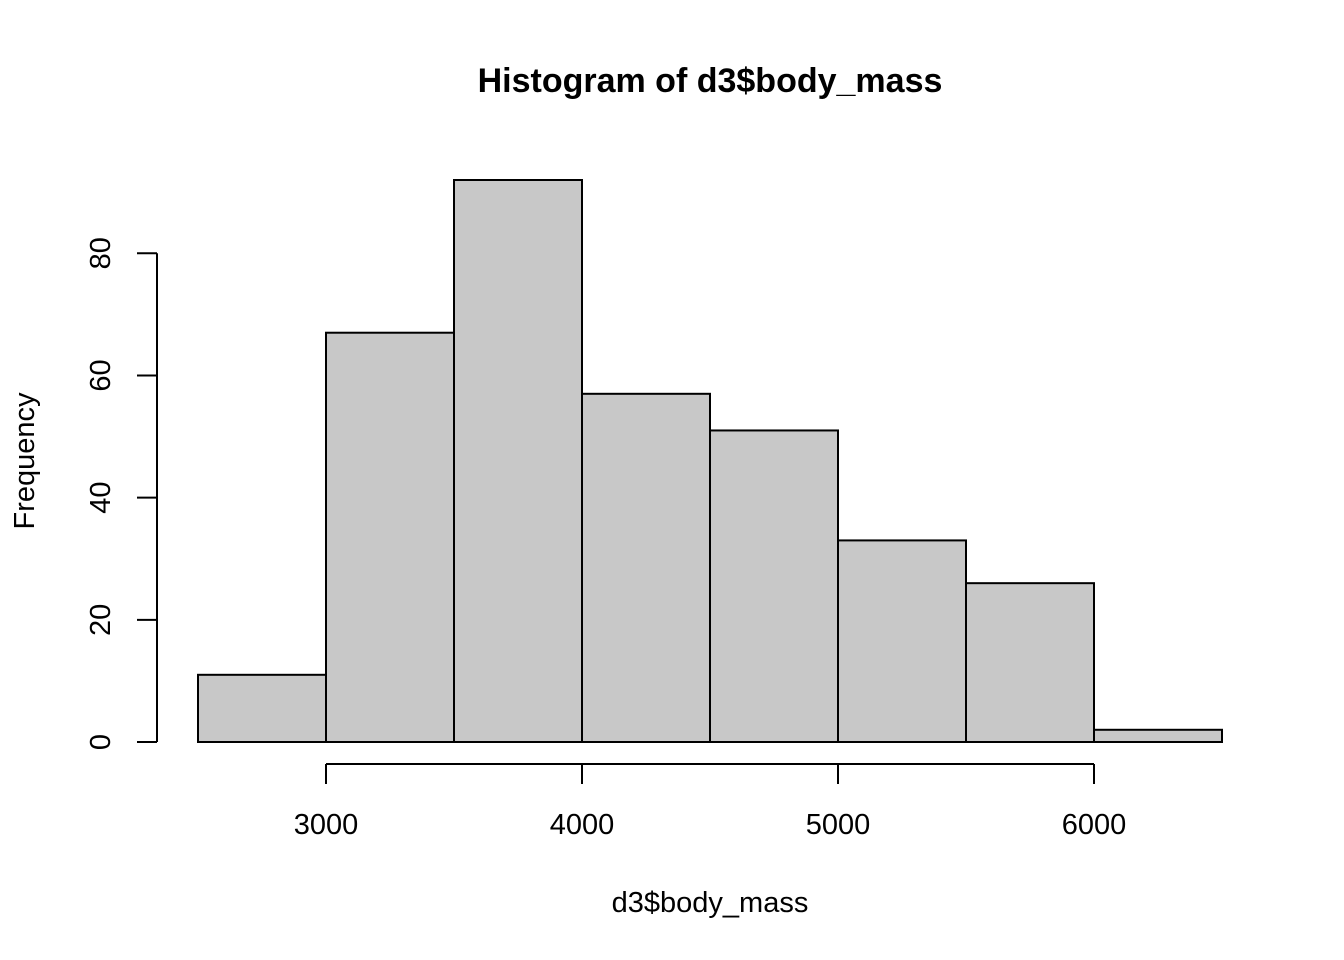 The height and width of the screenshot is (960, 1344). I want to click on chart-title: Histogram of d3$body_mass, so click(710, 81).